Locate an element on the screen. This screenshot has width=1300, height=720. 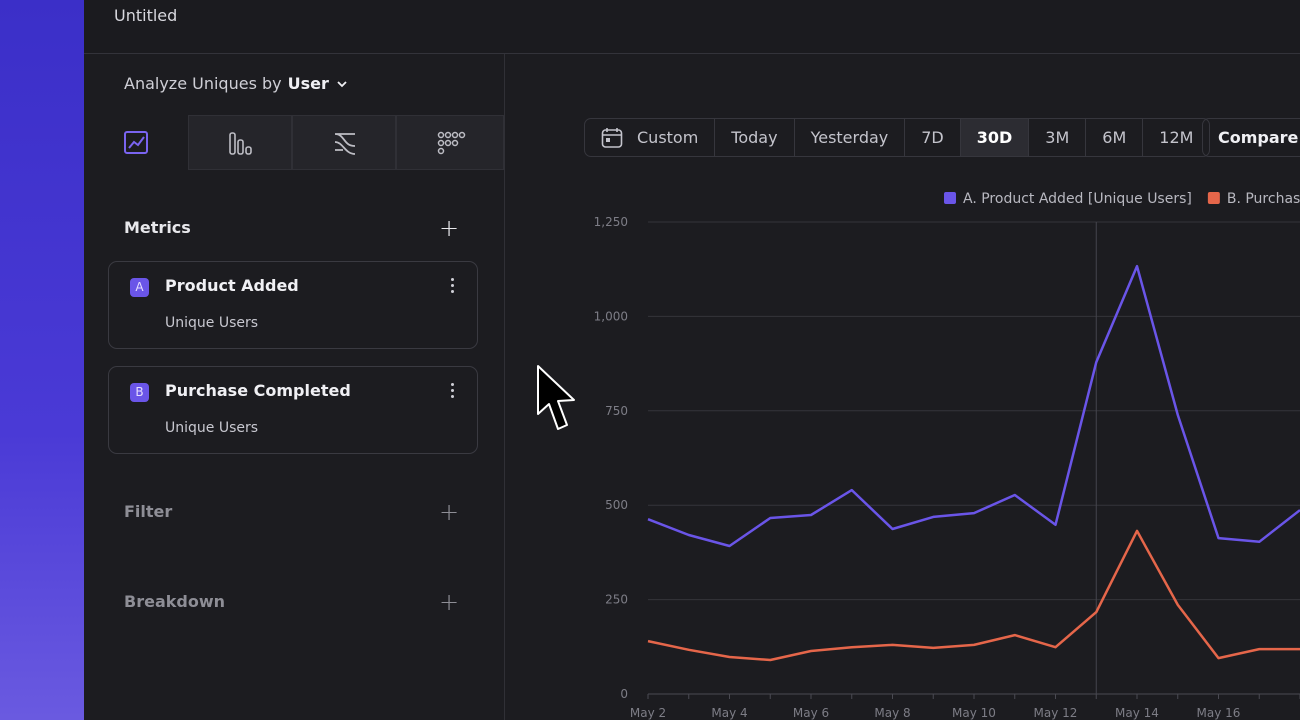
legend-label: A. Product Added [Unique Users] is located at coordinates (1077, 199).